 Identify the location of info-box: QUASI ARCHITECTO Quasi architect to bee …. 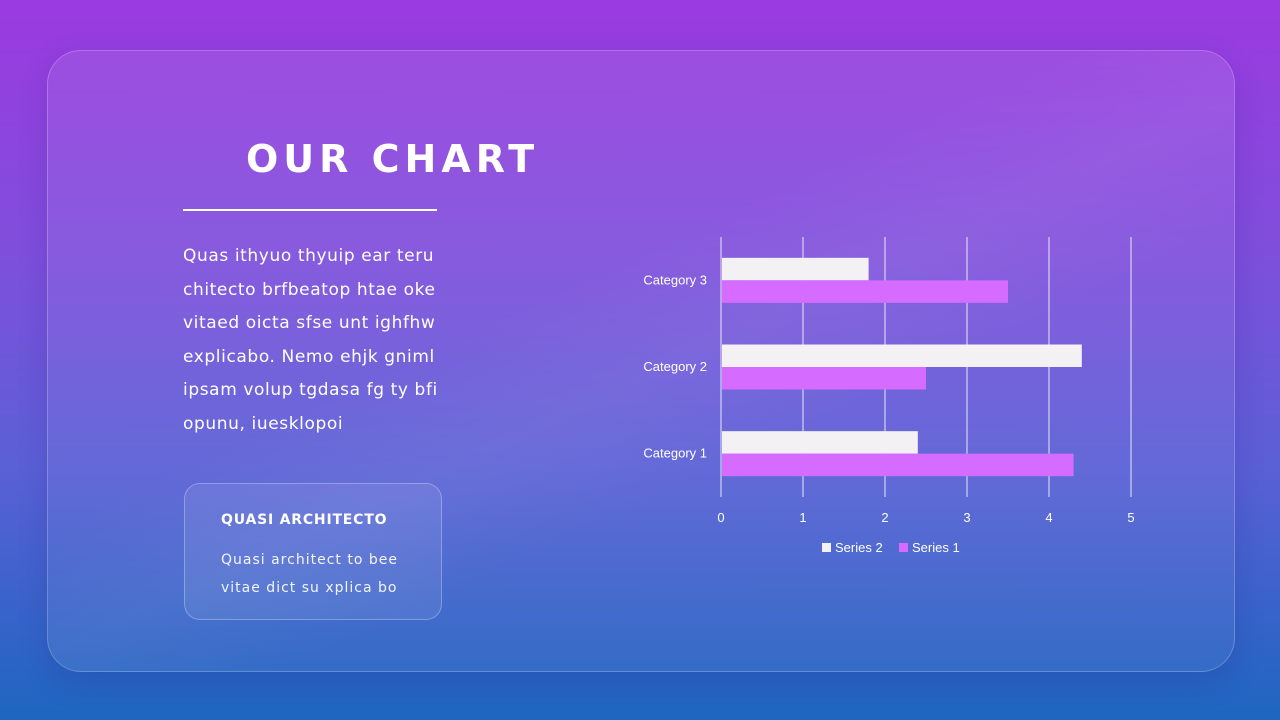
(313, 551).